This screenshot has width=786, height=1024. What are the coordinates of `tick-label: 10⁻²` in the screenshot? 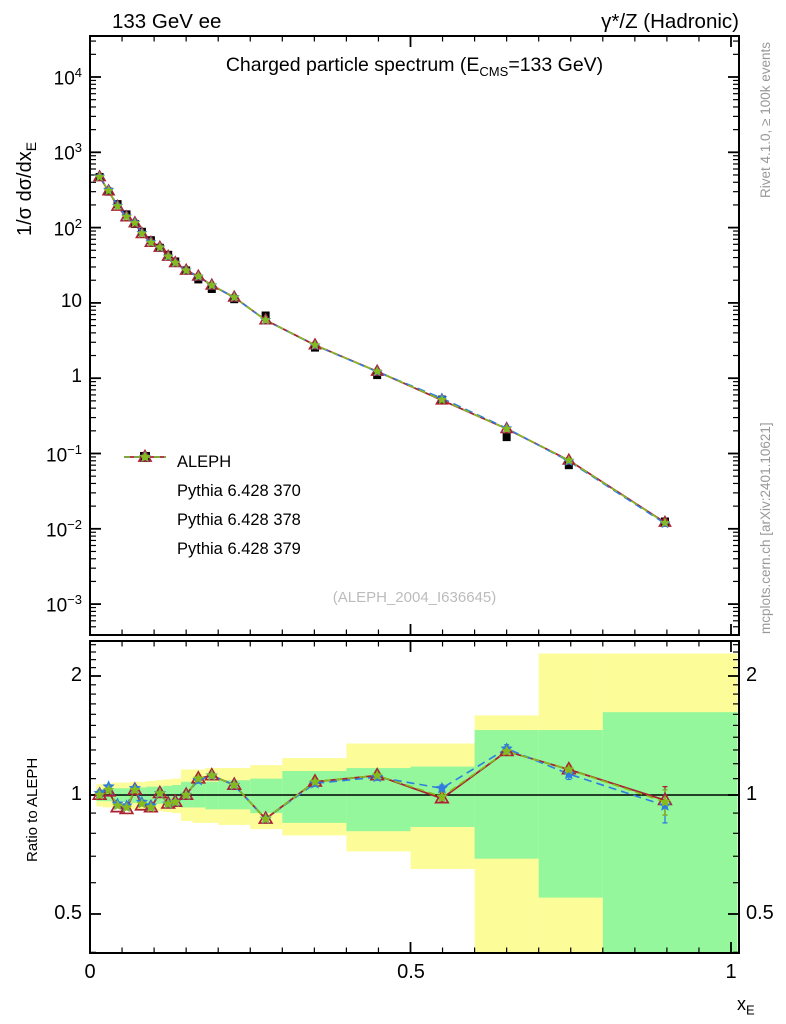 It's located at (64, 529).